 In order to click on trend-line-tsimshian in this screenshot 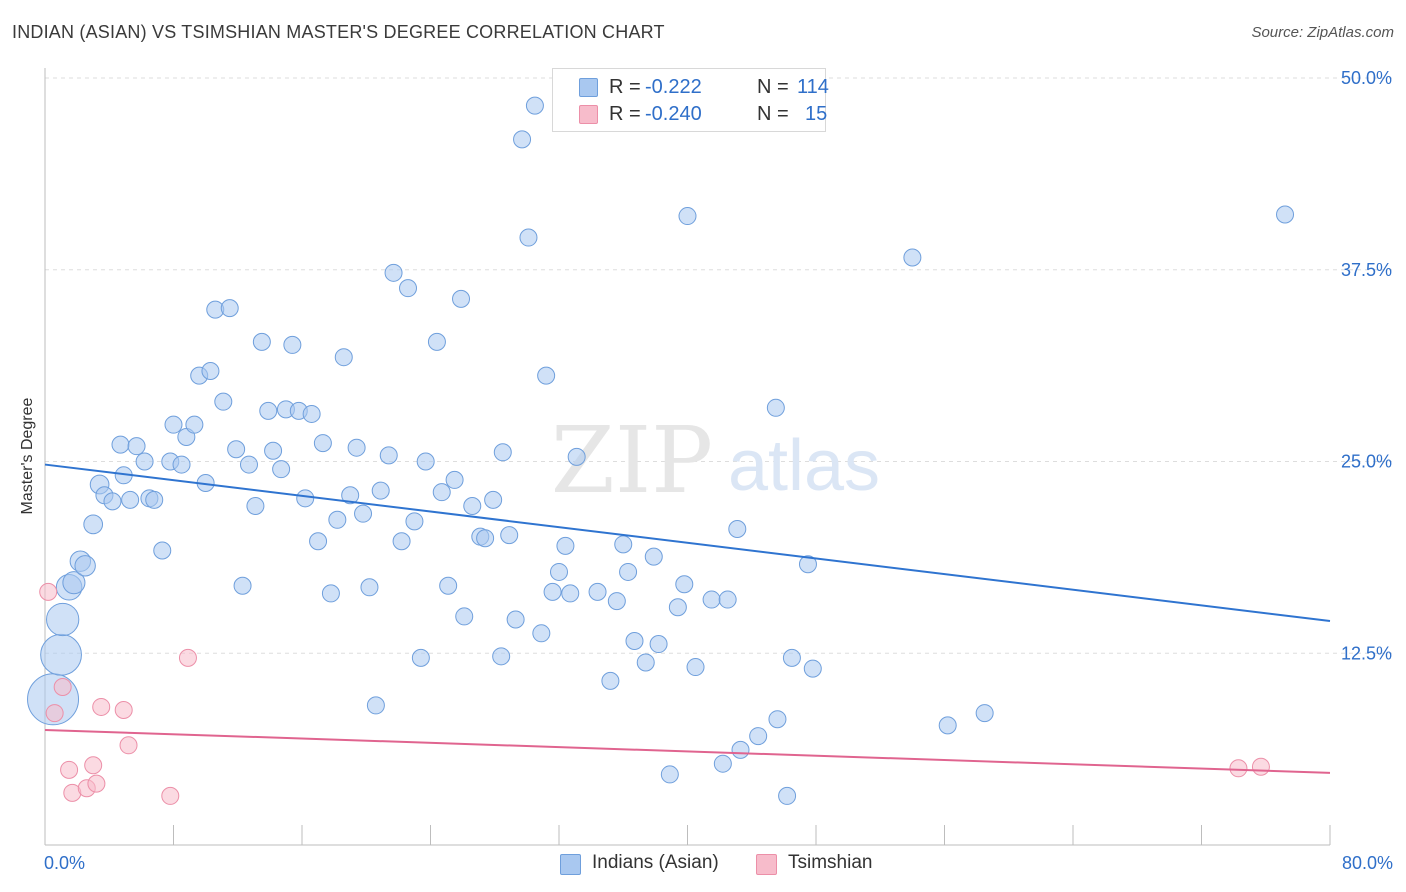, I will do `click(687, 751)`.